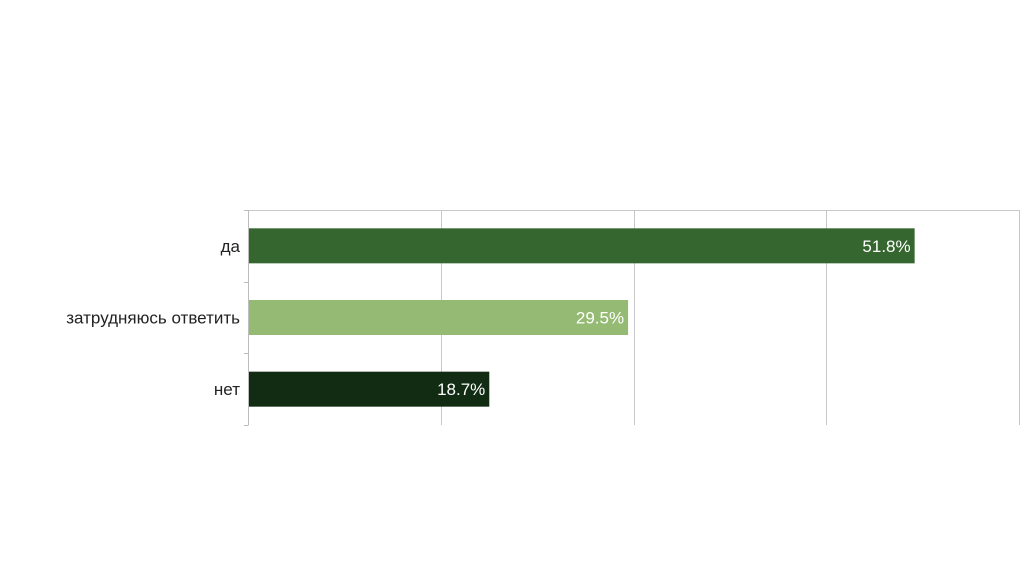  Describe the element at coordinates (231, 246) in the screenshot. I see `category-label: да` at that location.